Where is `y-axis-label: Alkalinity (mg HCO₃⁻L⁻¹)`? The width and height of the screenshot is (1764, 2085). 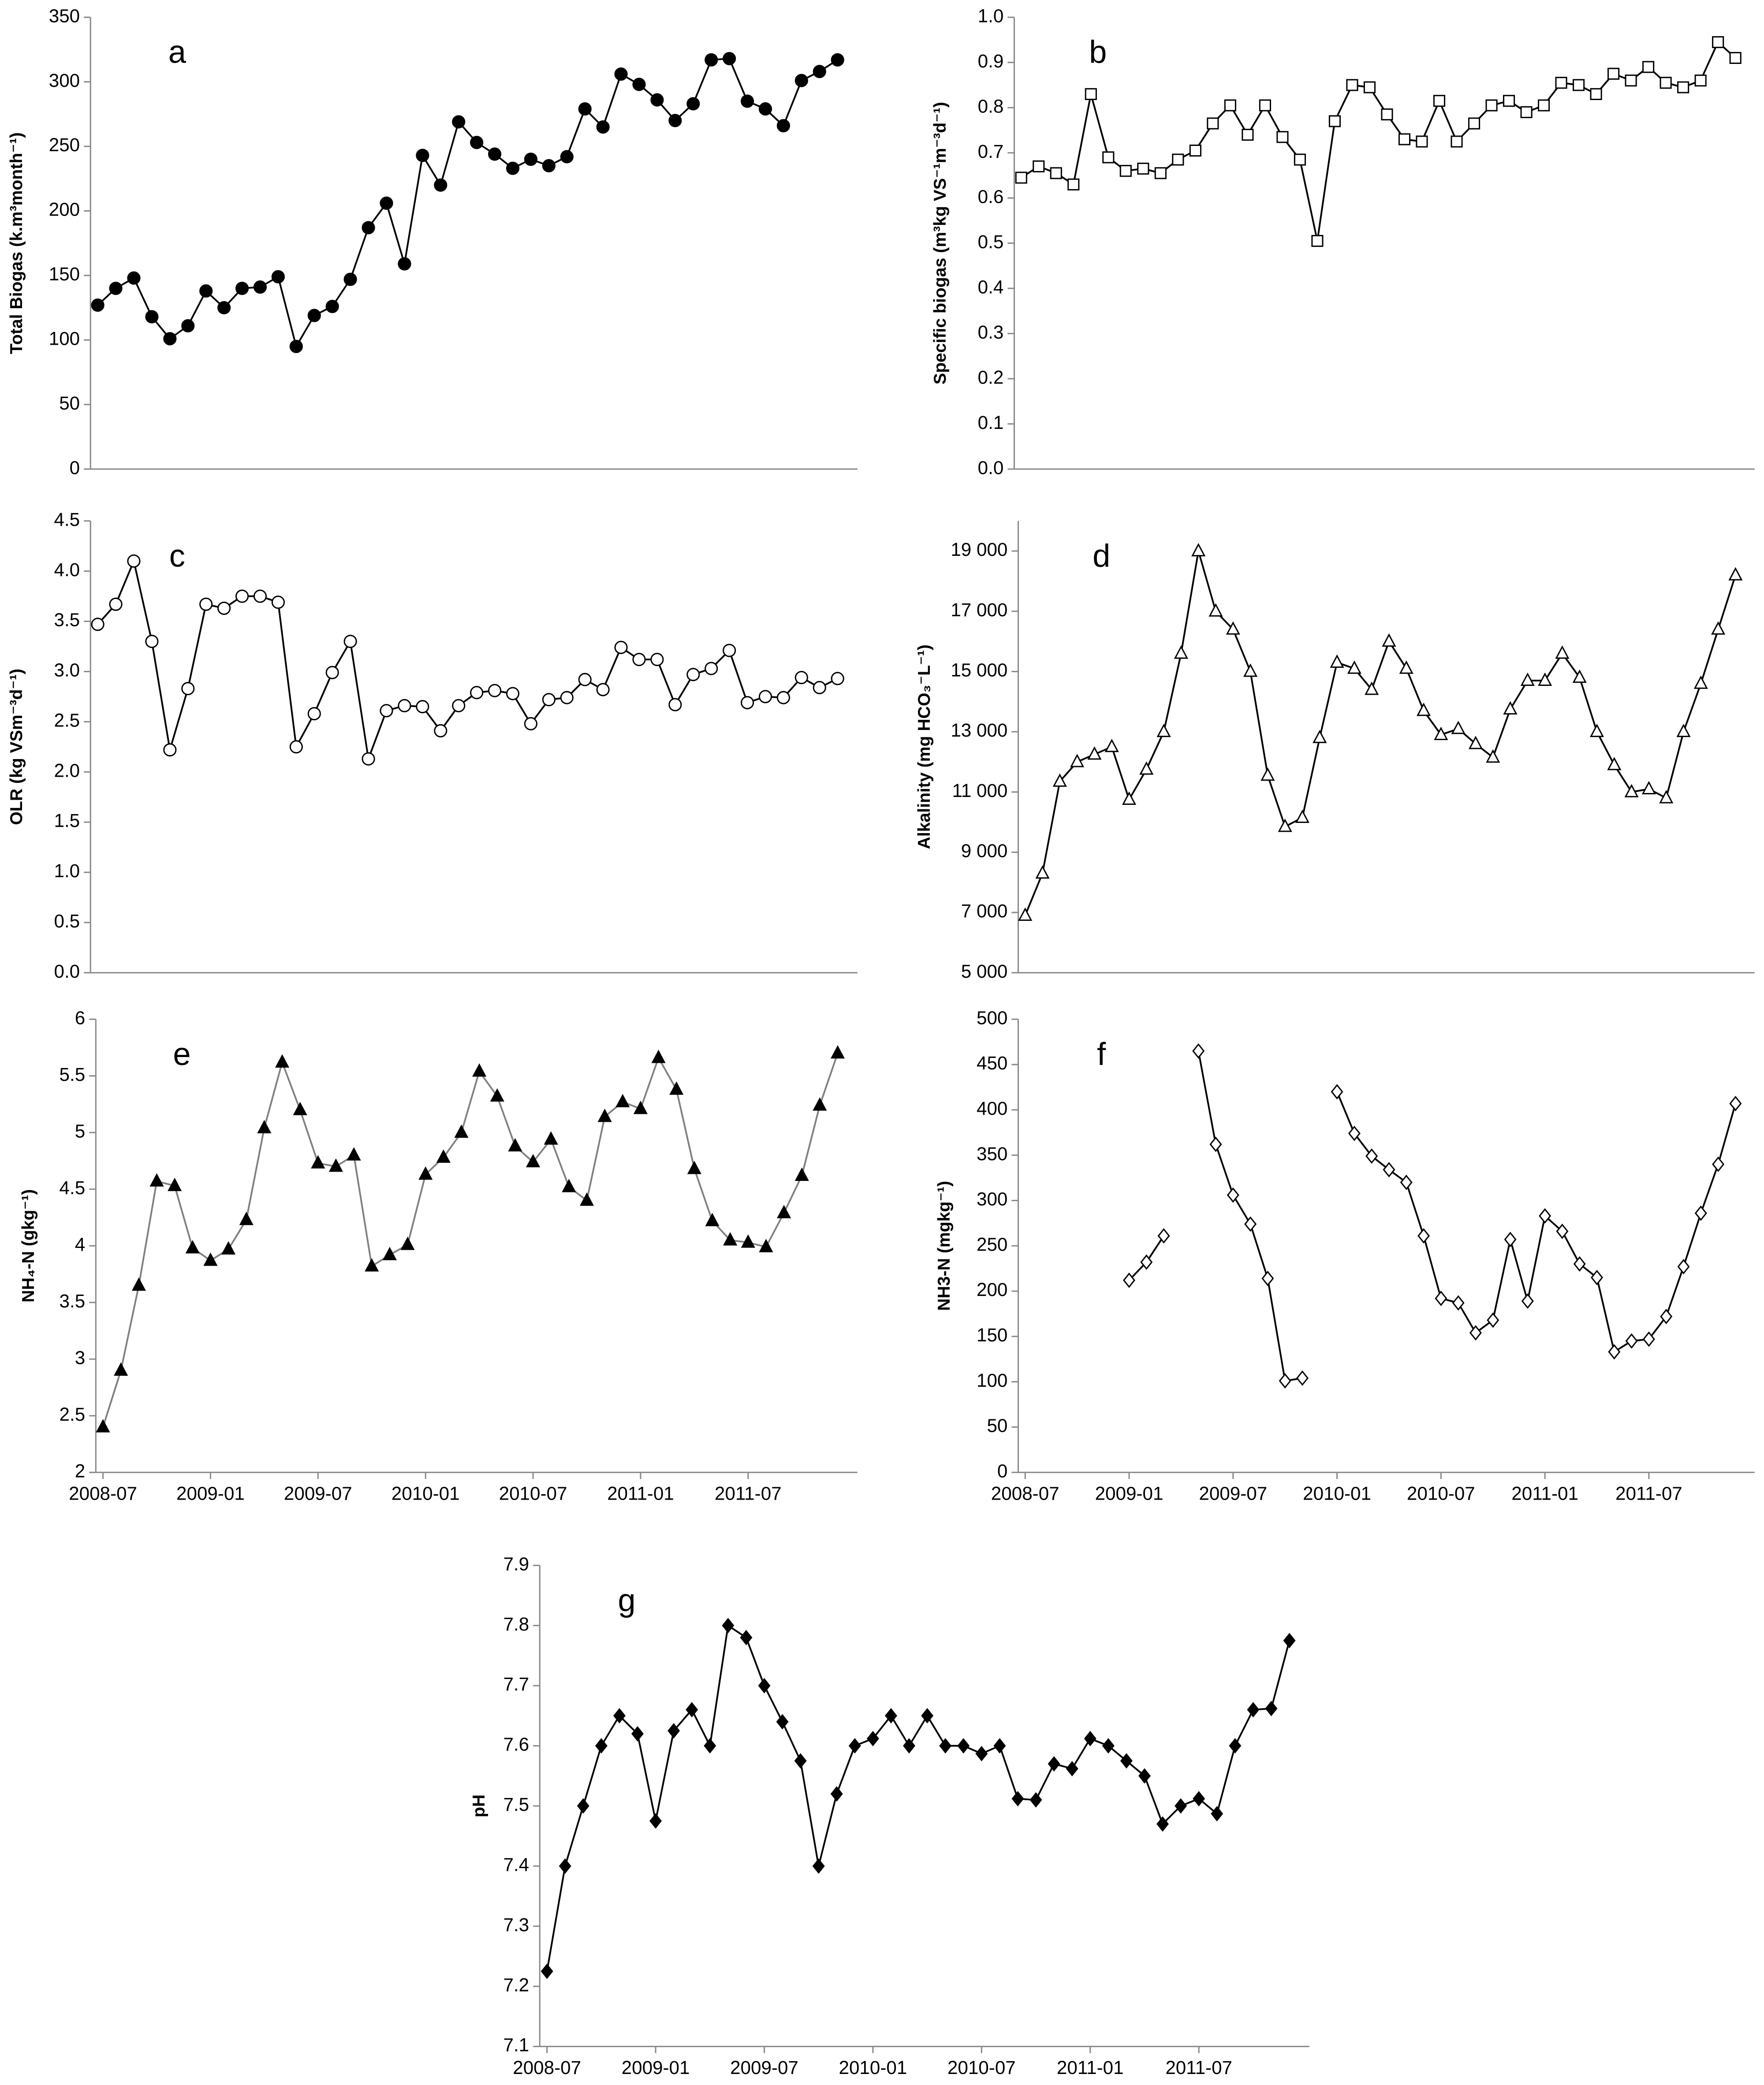
y-axis-label: Alkalinity (mg HCO₃⁻L⁻¹) is located at coordinates (924, 747).